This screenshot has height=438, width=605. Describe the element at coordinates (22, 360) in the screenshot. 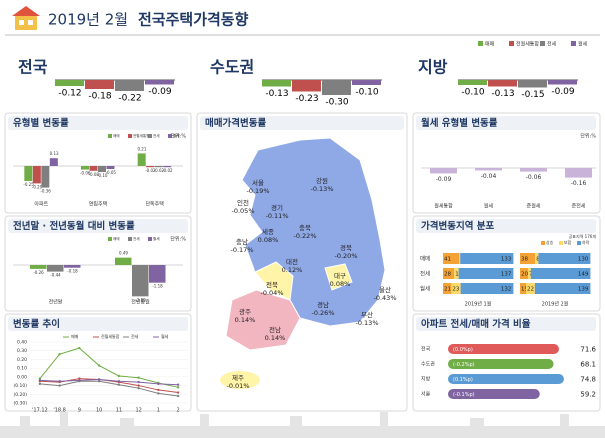

I see `y-tick-label: 0.20` at that location.